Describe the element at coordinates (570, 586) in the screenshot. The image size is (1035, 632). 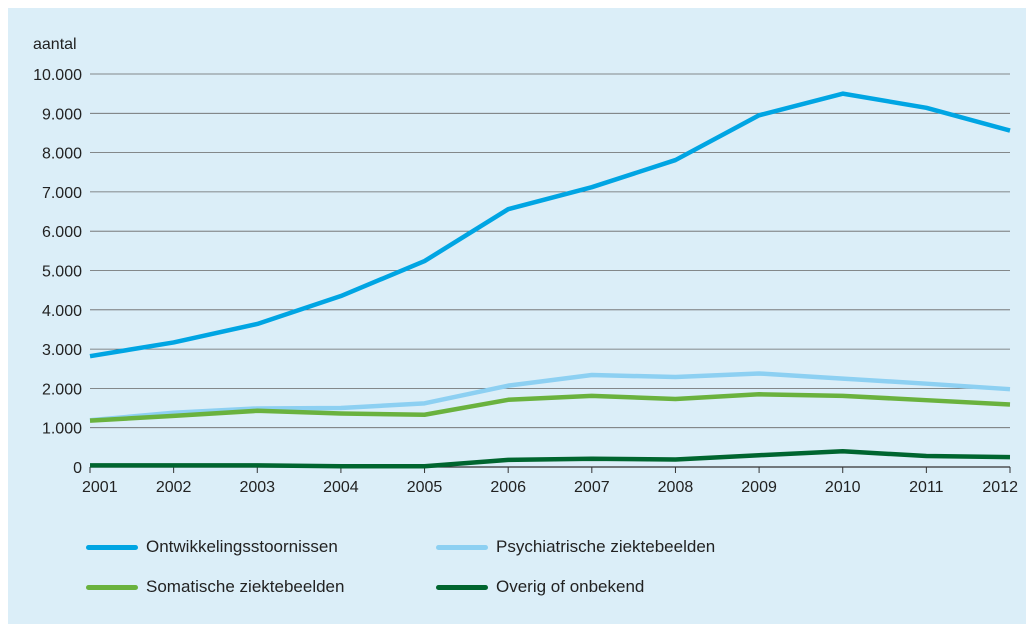
I see `legend-label: Overig of onbekend` at that location.